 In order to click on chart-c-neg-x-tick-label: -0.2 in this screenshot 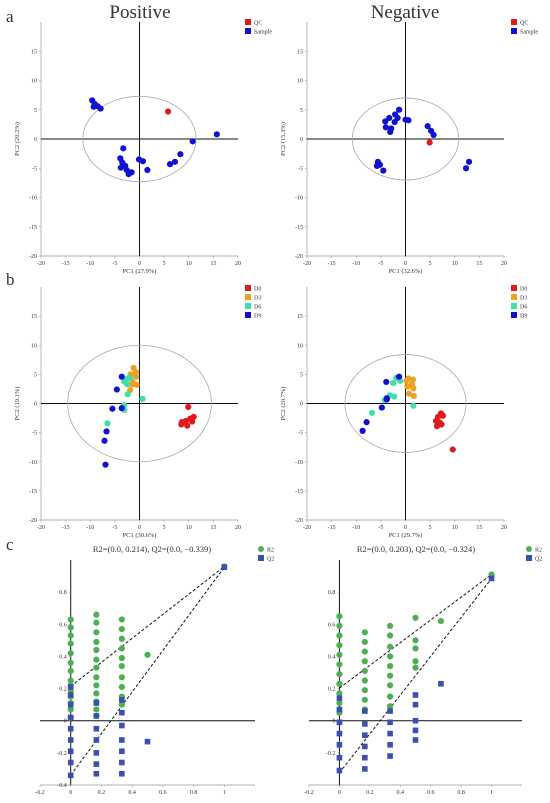, I will do `click(309, 793)`.